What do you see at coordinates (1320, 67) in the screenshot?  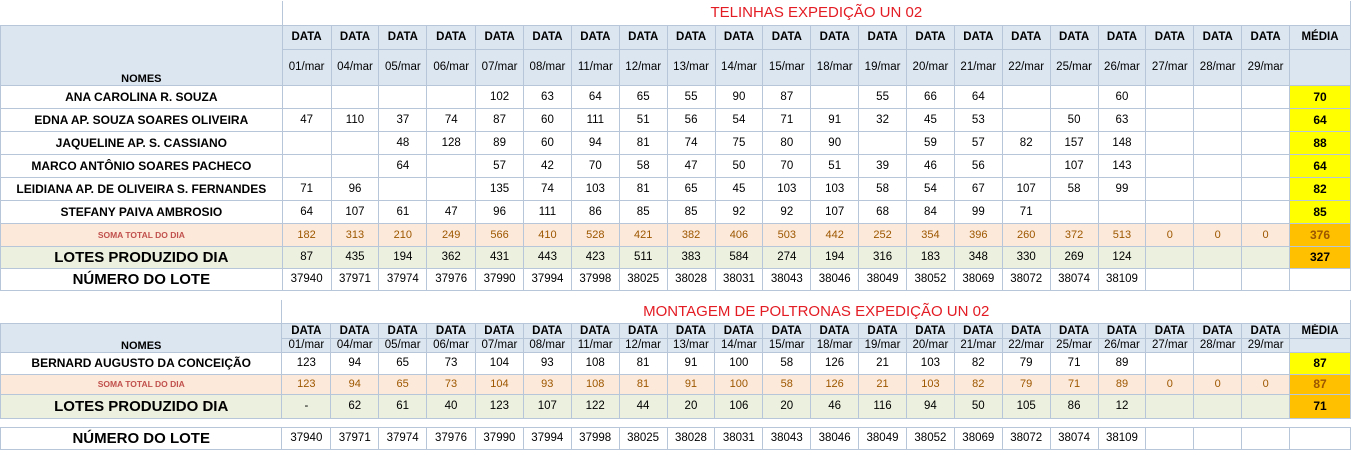 I see `media-blank` at bounding box center [1320, 67].